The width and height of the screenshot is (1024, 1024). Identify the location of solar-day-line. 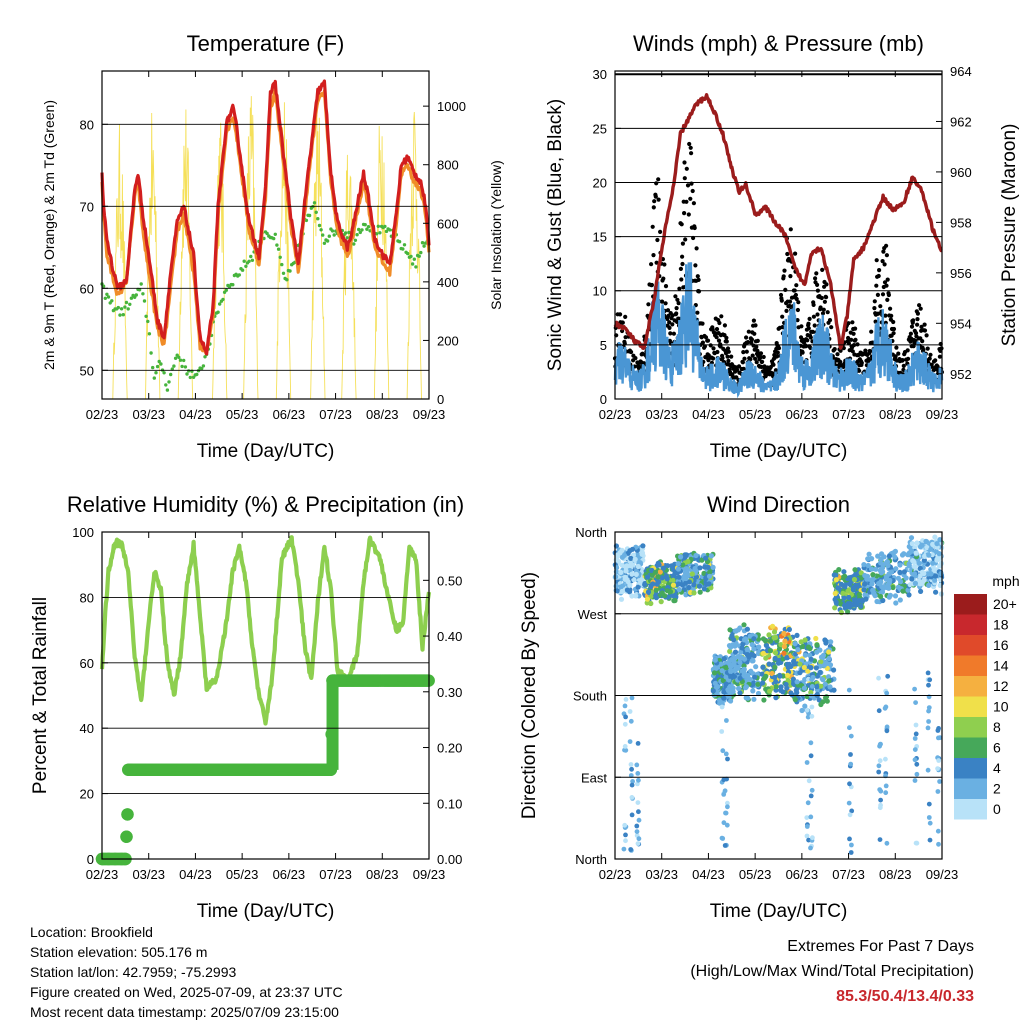
(185, 254).